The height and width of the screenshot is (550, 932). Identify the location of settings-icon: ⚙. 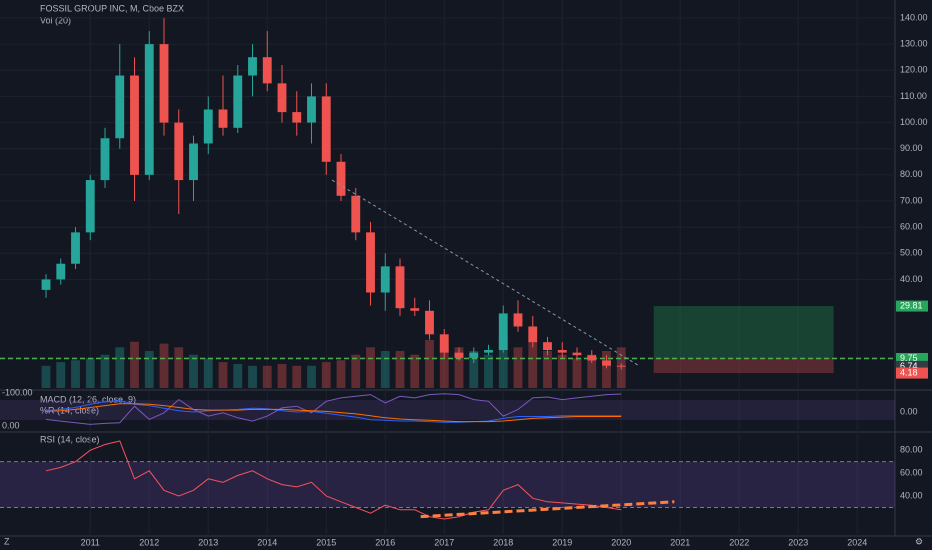
(919, 541).